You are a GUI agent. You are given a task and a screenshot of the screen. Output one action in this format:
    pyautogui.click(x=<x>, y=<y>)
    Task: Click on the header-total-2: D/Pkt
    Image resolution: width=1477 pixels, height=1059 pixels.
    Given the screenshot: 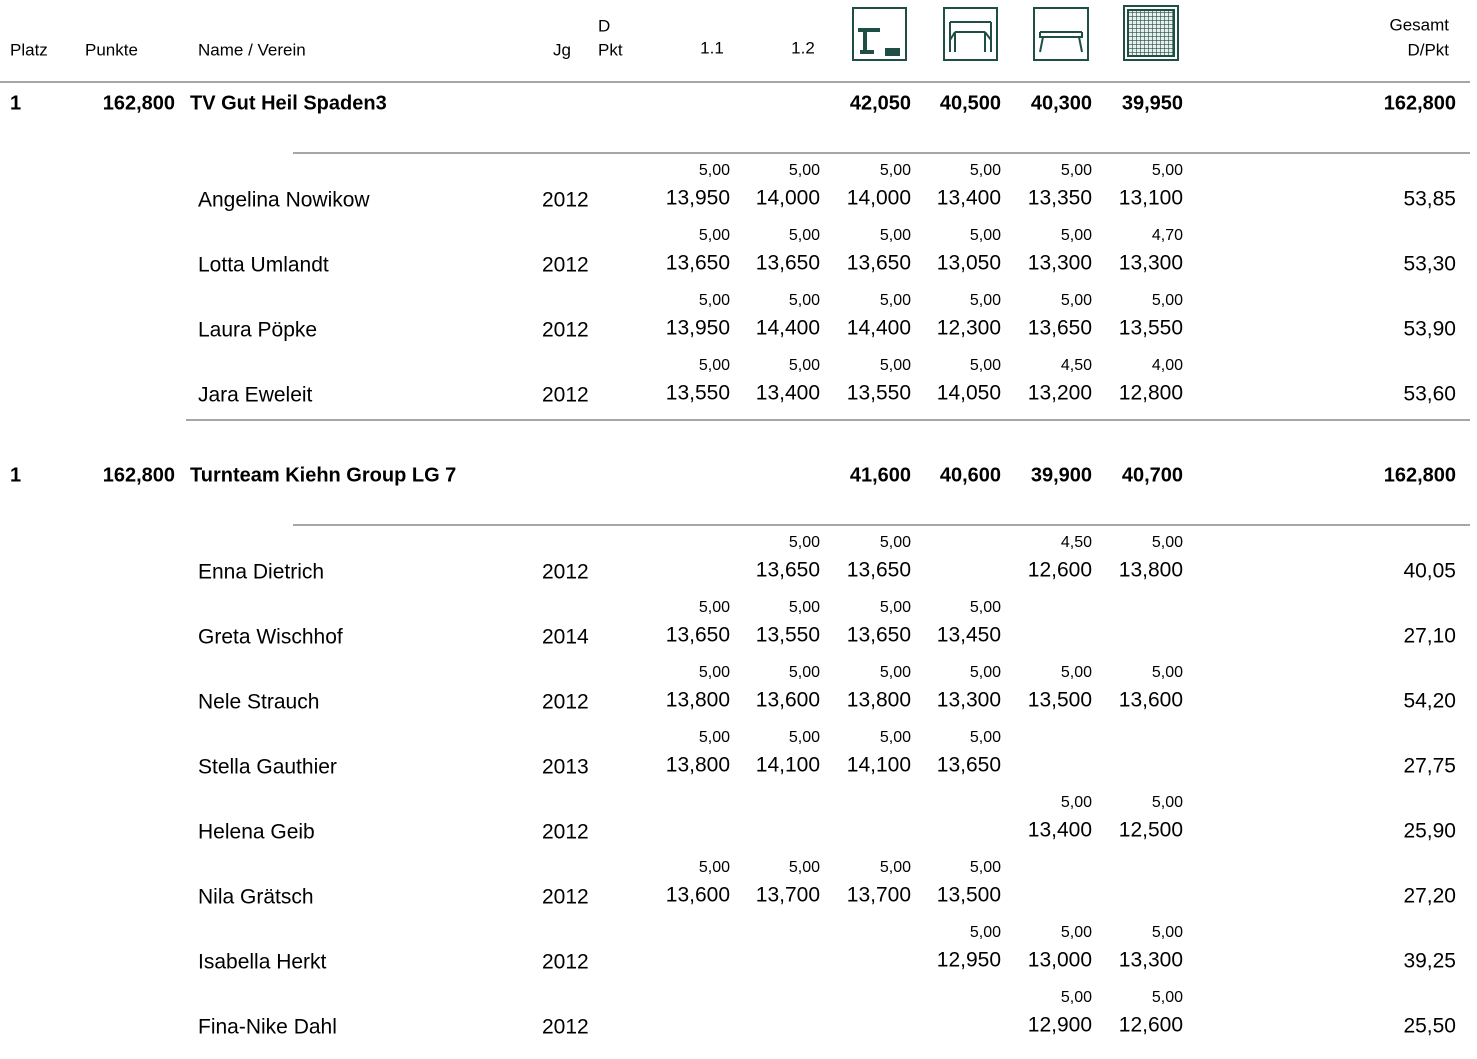 What is the action you would take?
    pyautogui.click(x=1428, y=49)
    